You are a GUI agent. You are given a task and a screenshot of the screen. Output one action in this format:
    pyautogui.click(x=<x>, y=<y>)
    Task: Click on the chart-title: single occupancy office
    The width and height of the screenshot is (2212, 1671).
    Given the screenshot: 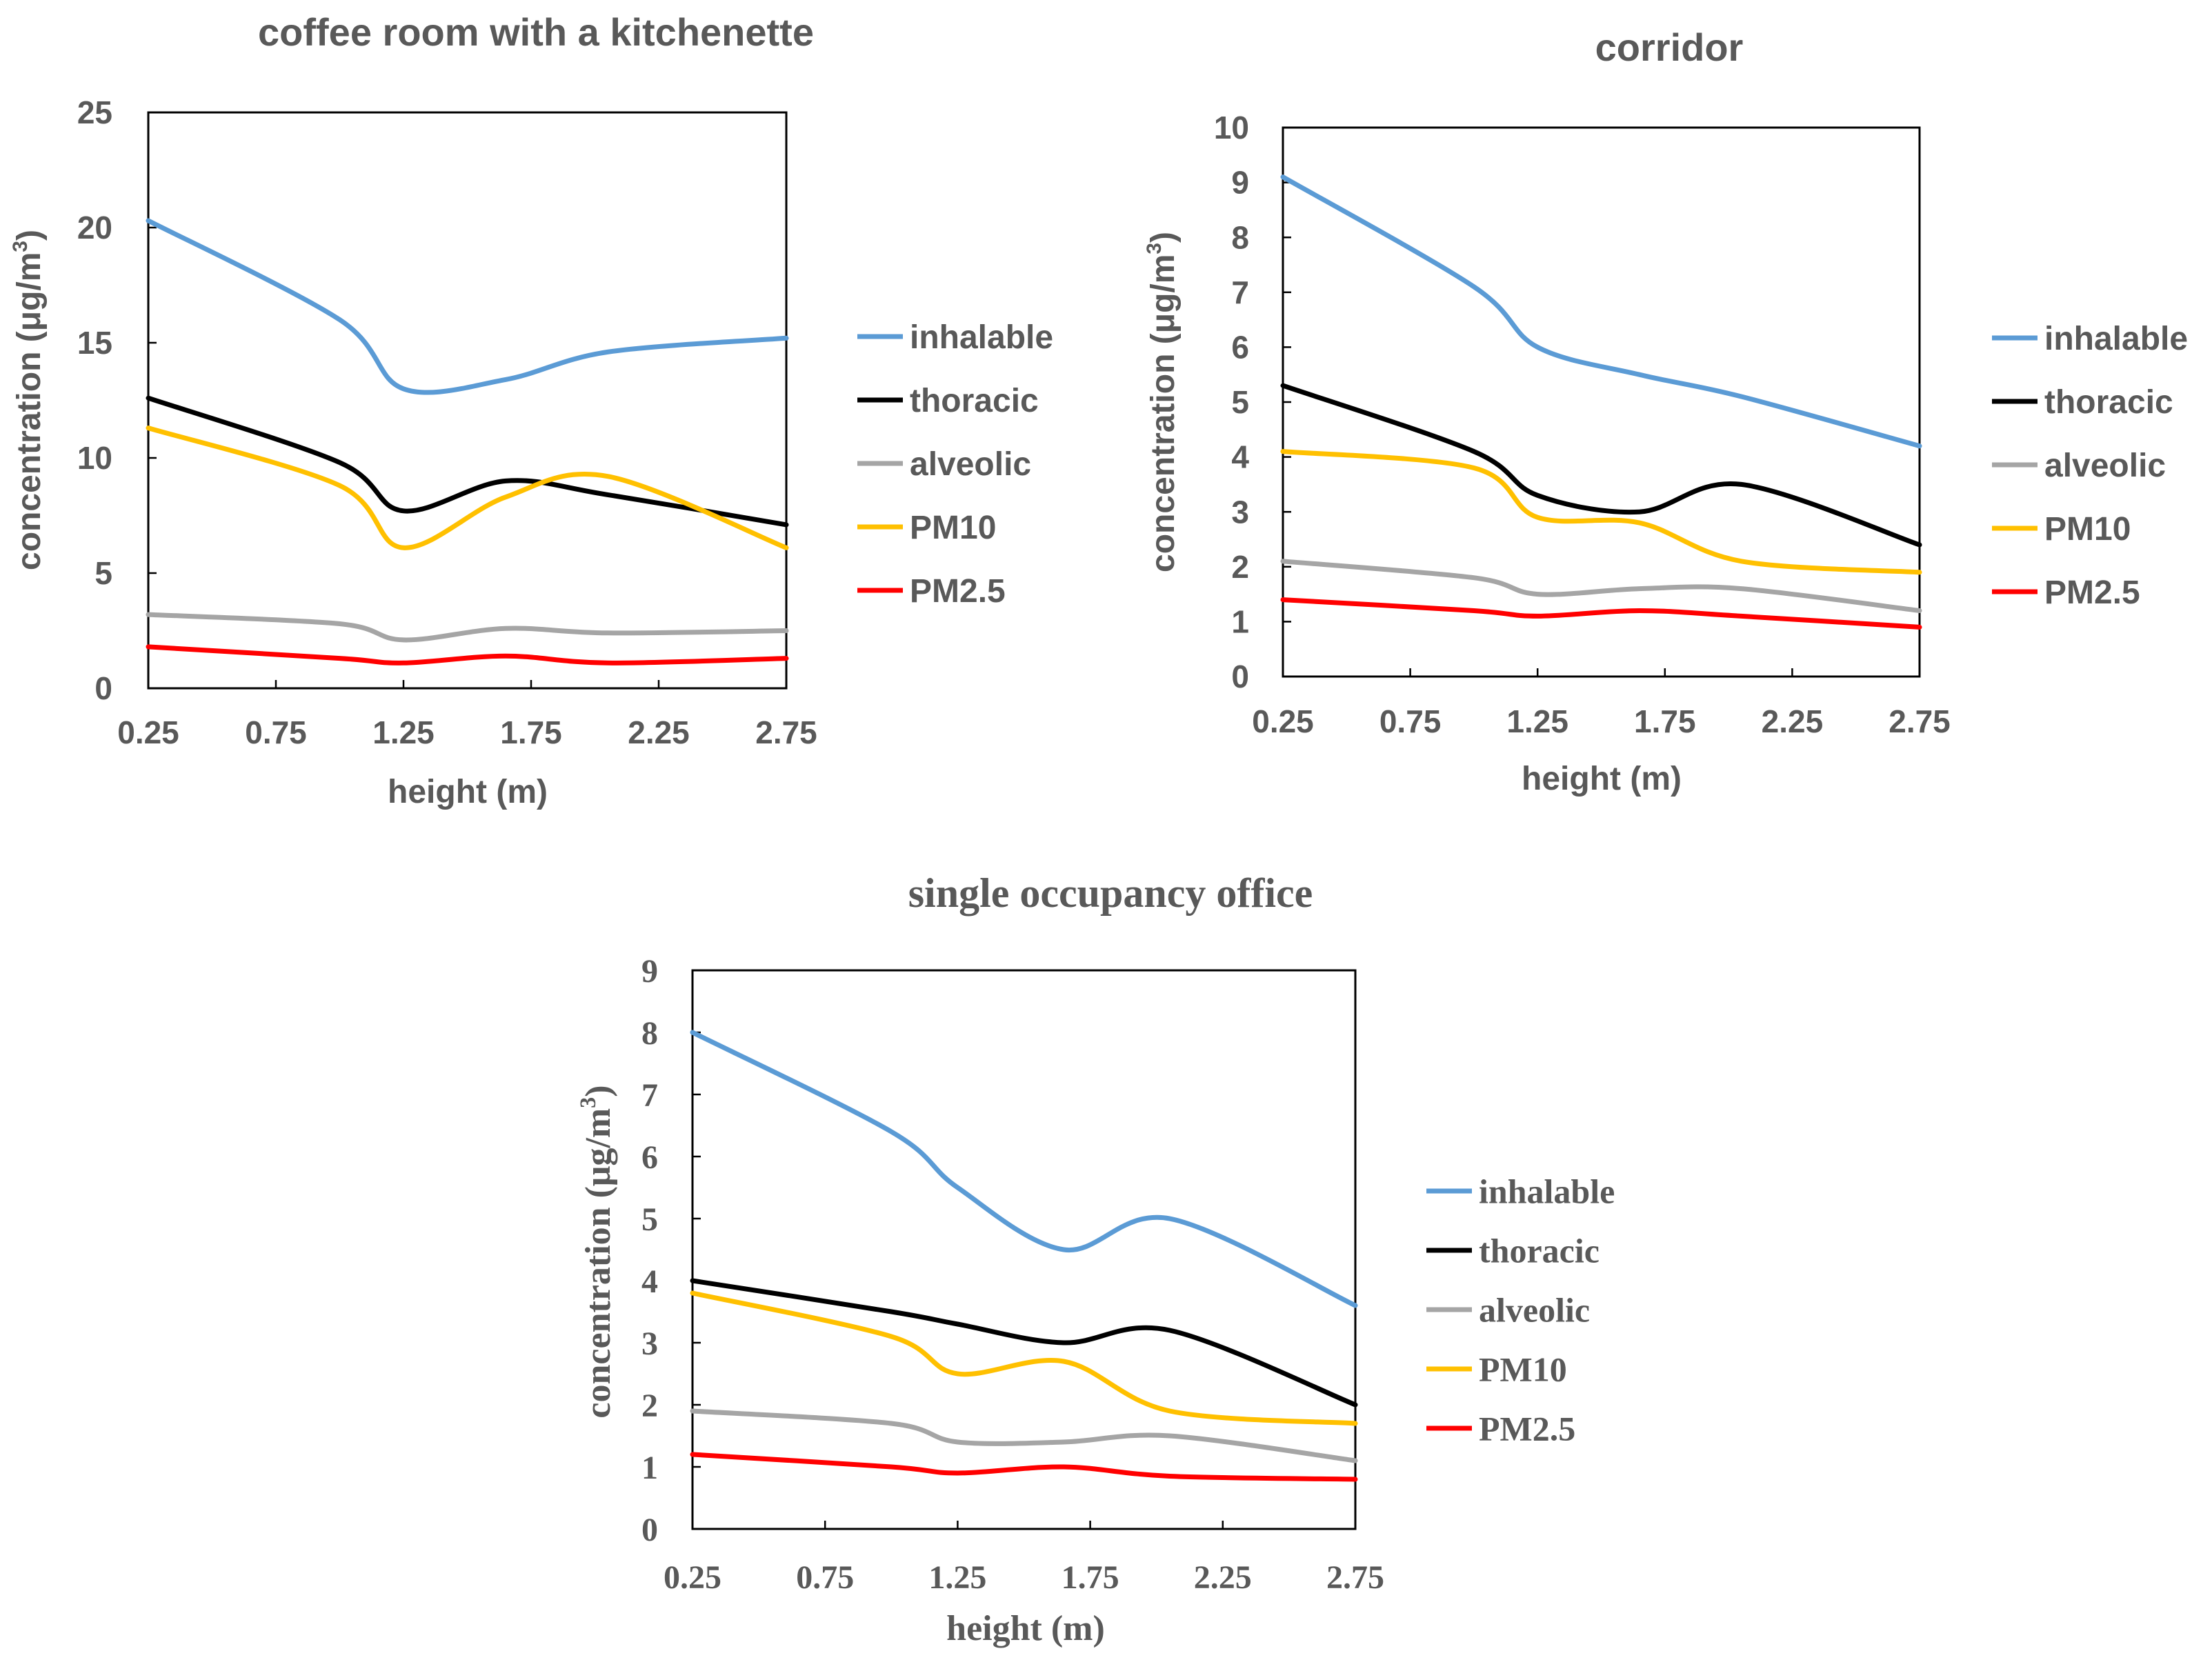 What is the action you would take?
    pyautogui.click(x=1110, y=893)
    